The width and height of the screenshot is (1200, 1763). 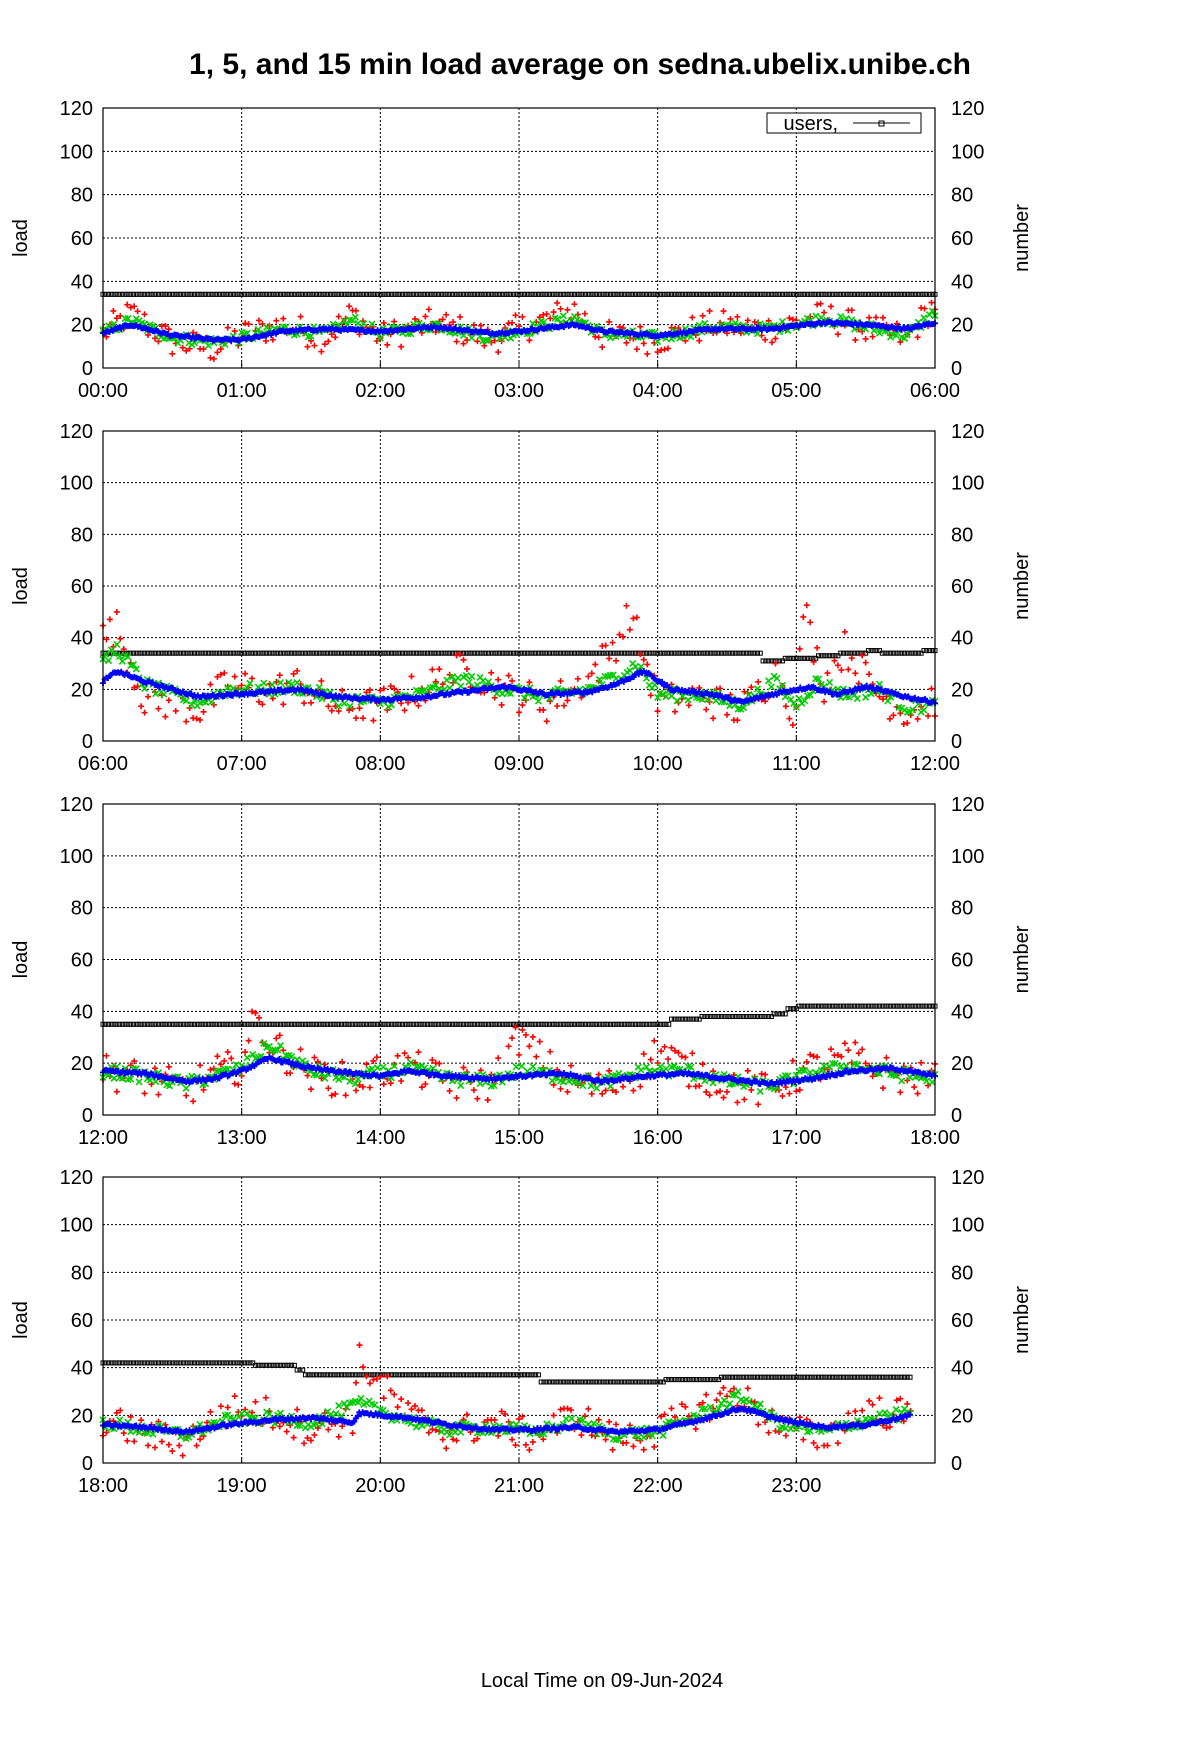 I want to click on y2-tick-label: 80, so click(x=962, y=535).